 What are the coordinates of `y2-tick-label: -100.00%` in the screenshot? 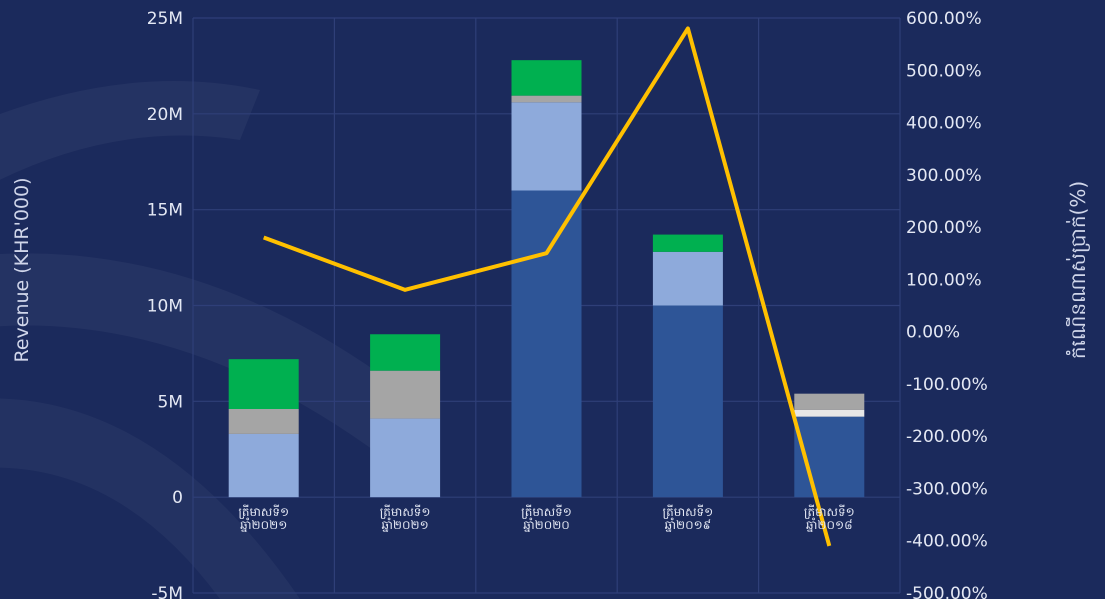 It's located at (947, 385).